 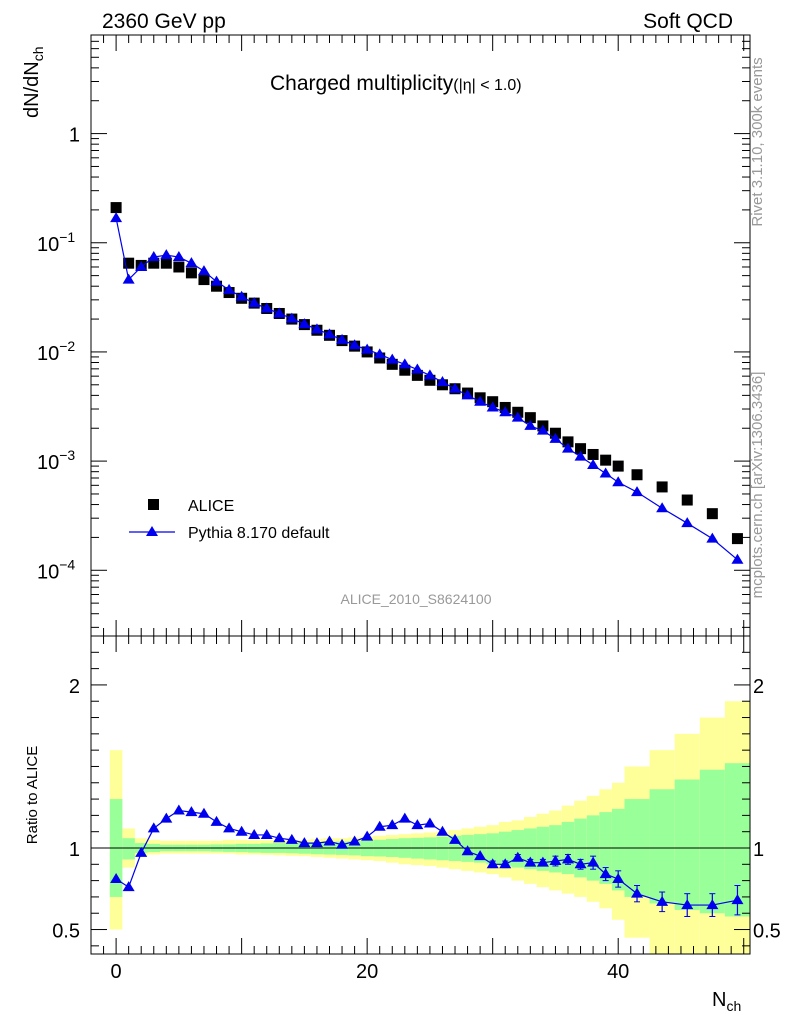 What do you see at coordinates (66, 932) in the screenshot?
I see `ratio-y-tick-label-left: 0.5` at bounding box center [66, 932].